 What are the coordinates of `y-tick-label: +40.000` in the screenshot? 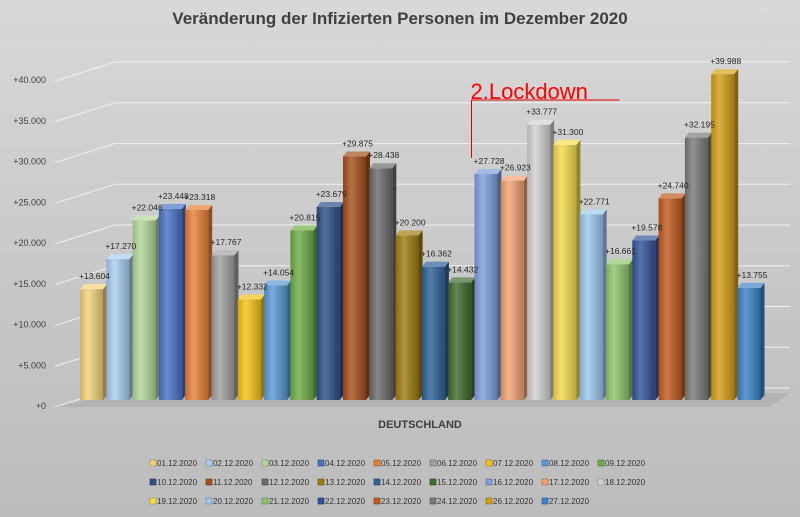 It's located at (29, 80).